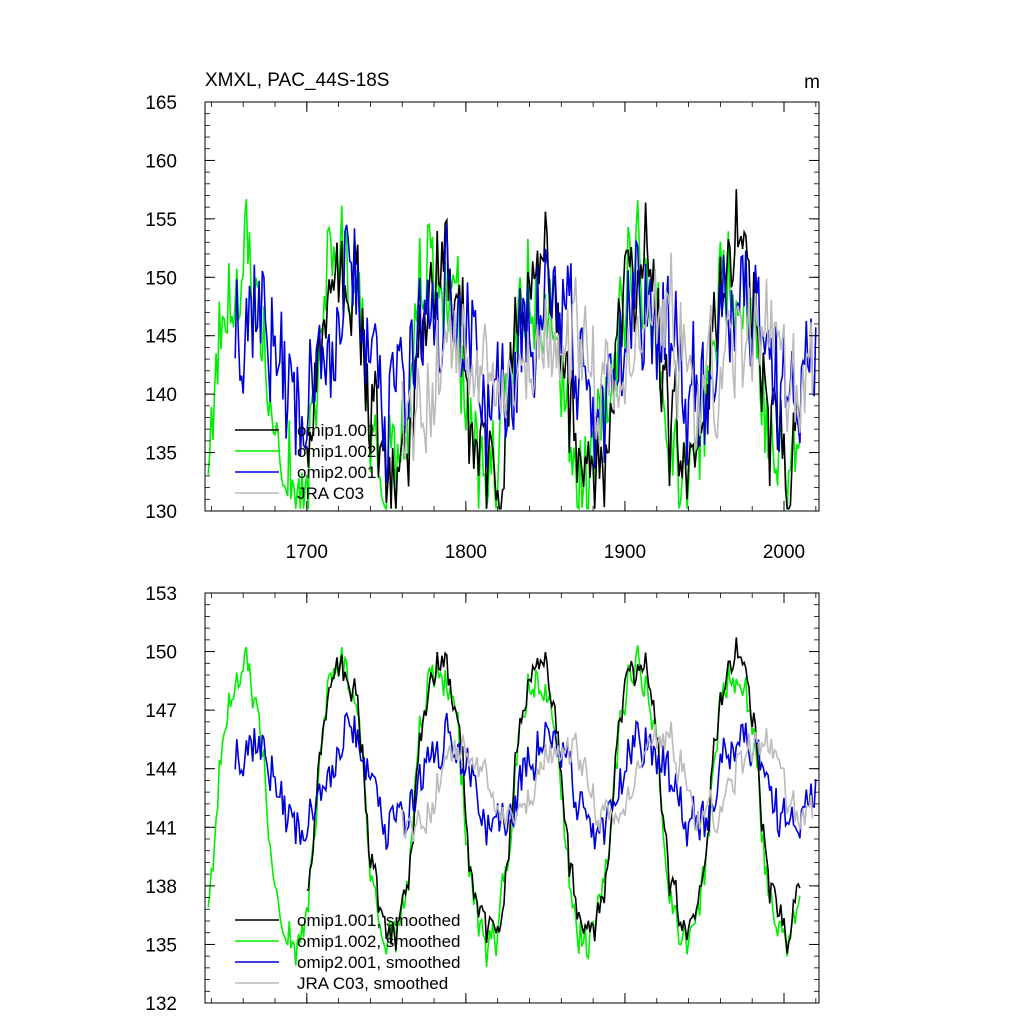 The height and width of the screenshot is (1024, 1024). Describe the element at coordinates (161, 337) in the screenshot. I see `y-tick-label: 145` at that location.